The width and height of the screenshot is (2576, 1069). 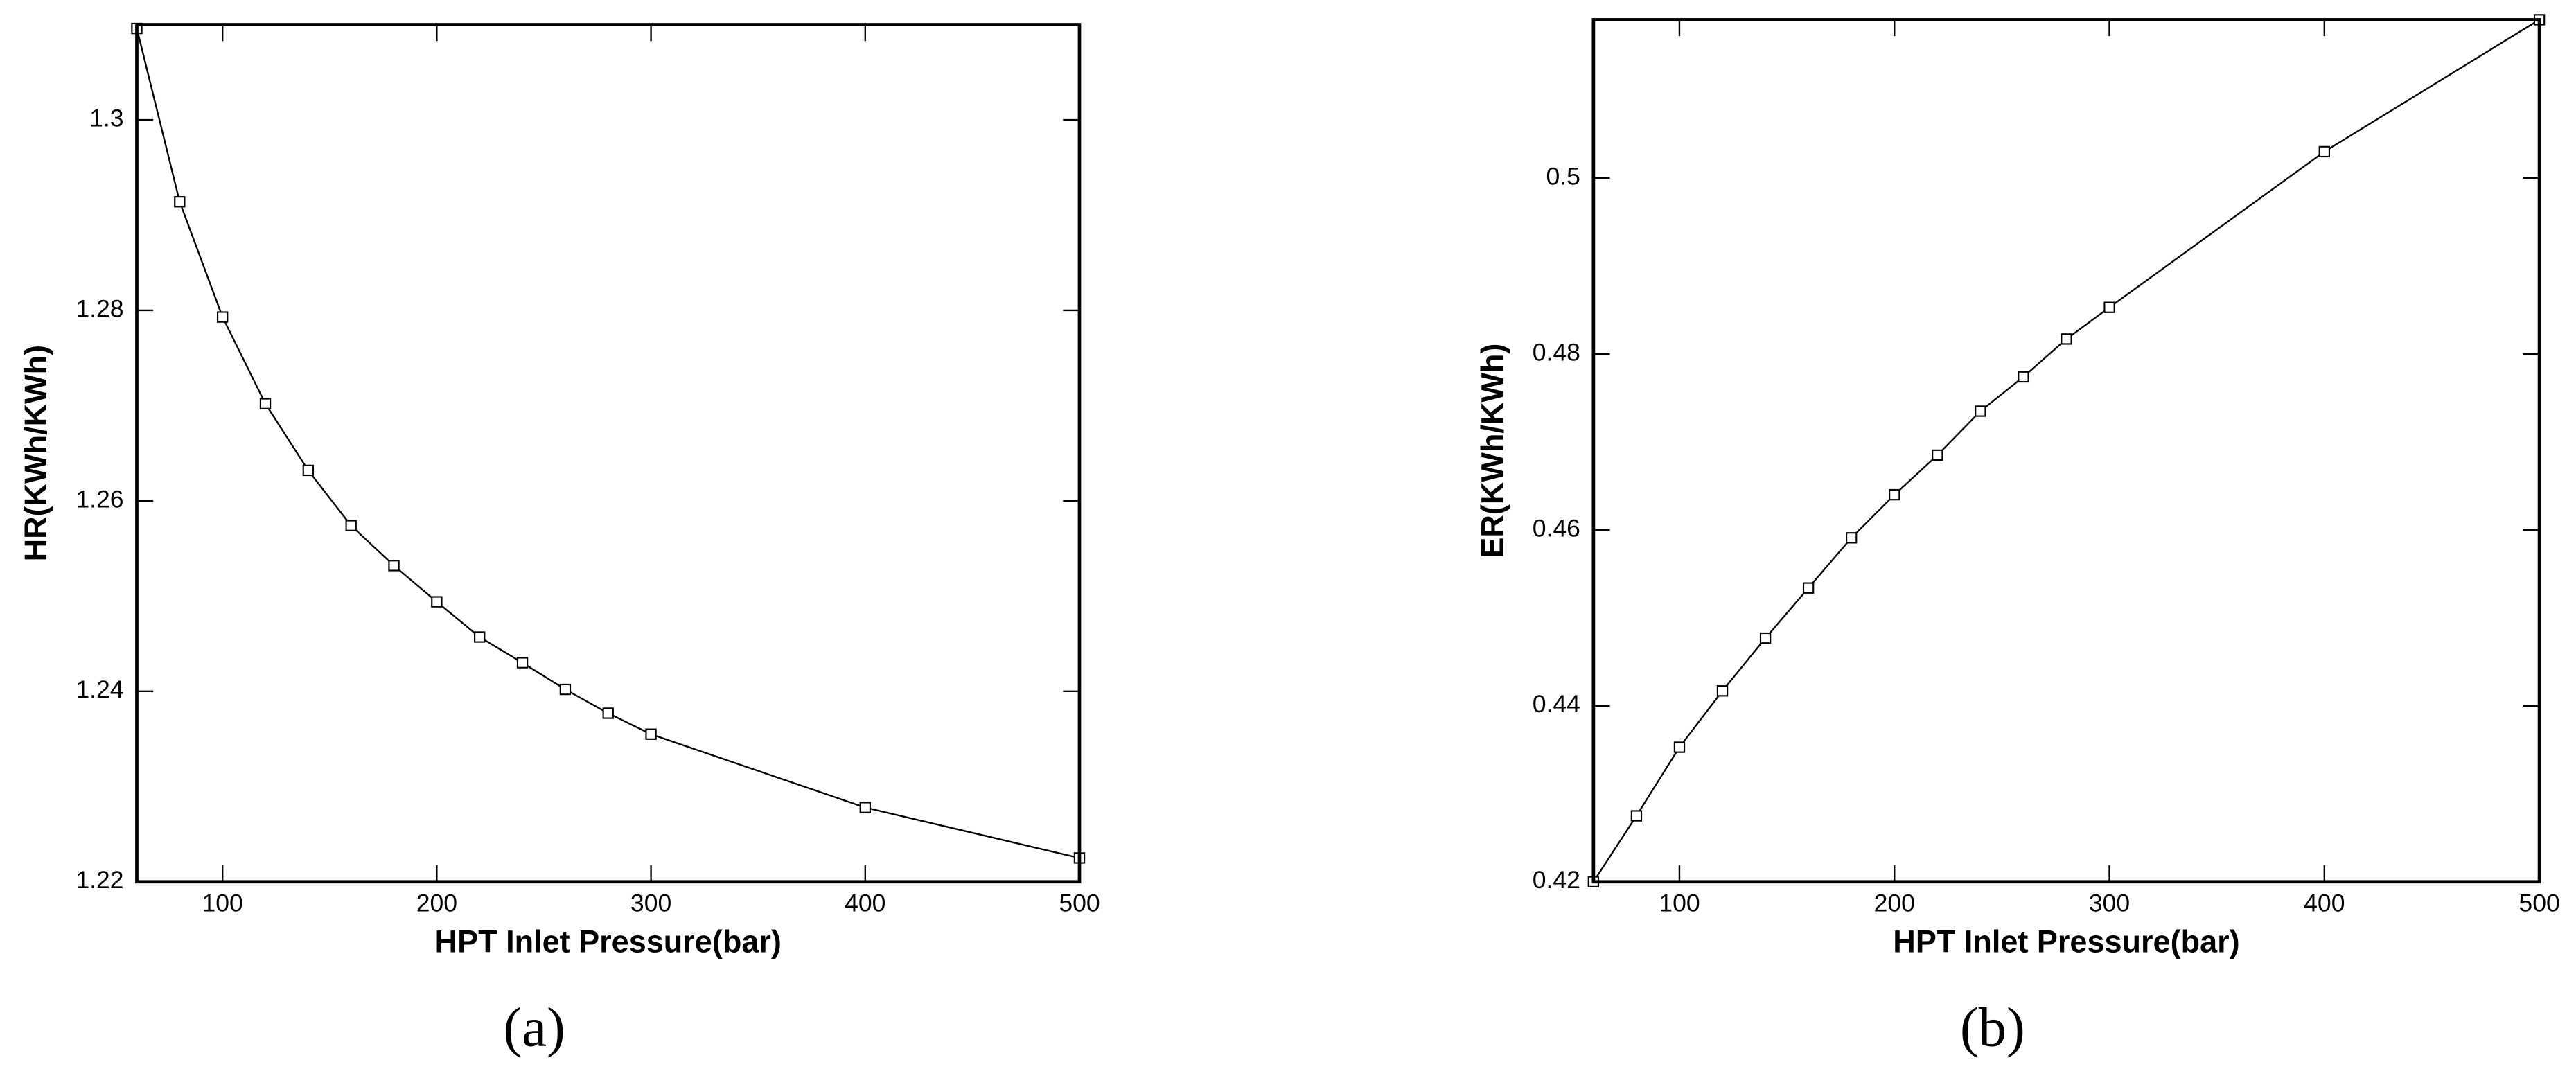 I want to click on y-tick-label: 0.46, so click(x=1556, y=528).